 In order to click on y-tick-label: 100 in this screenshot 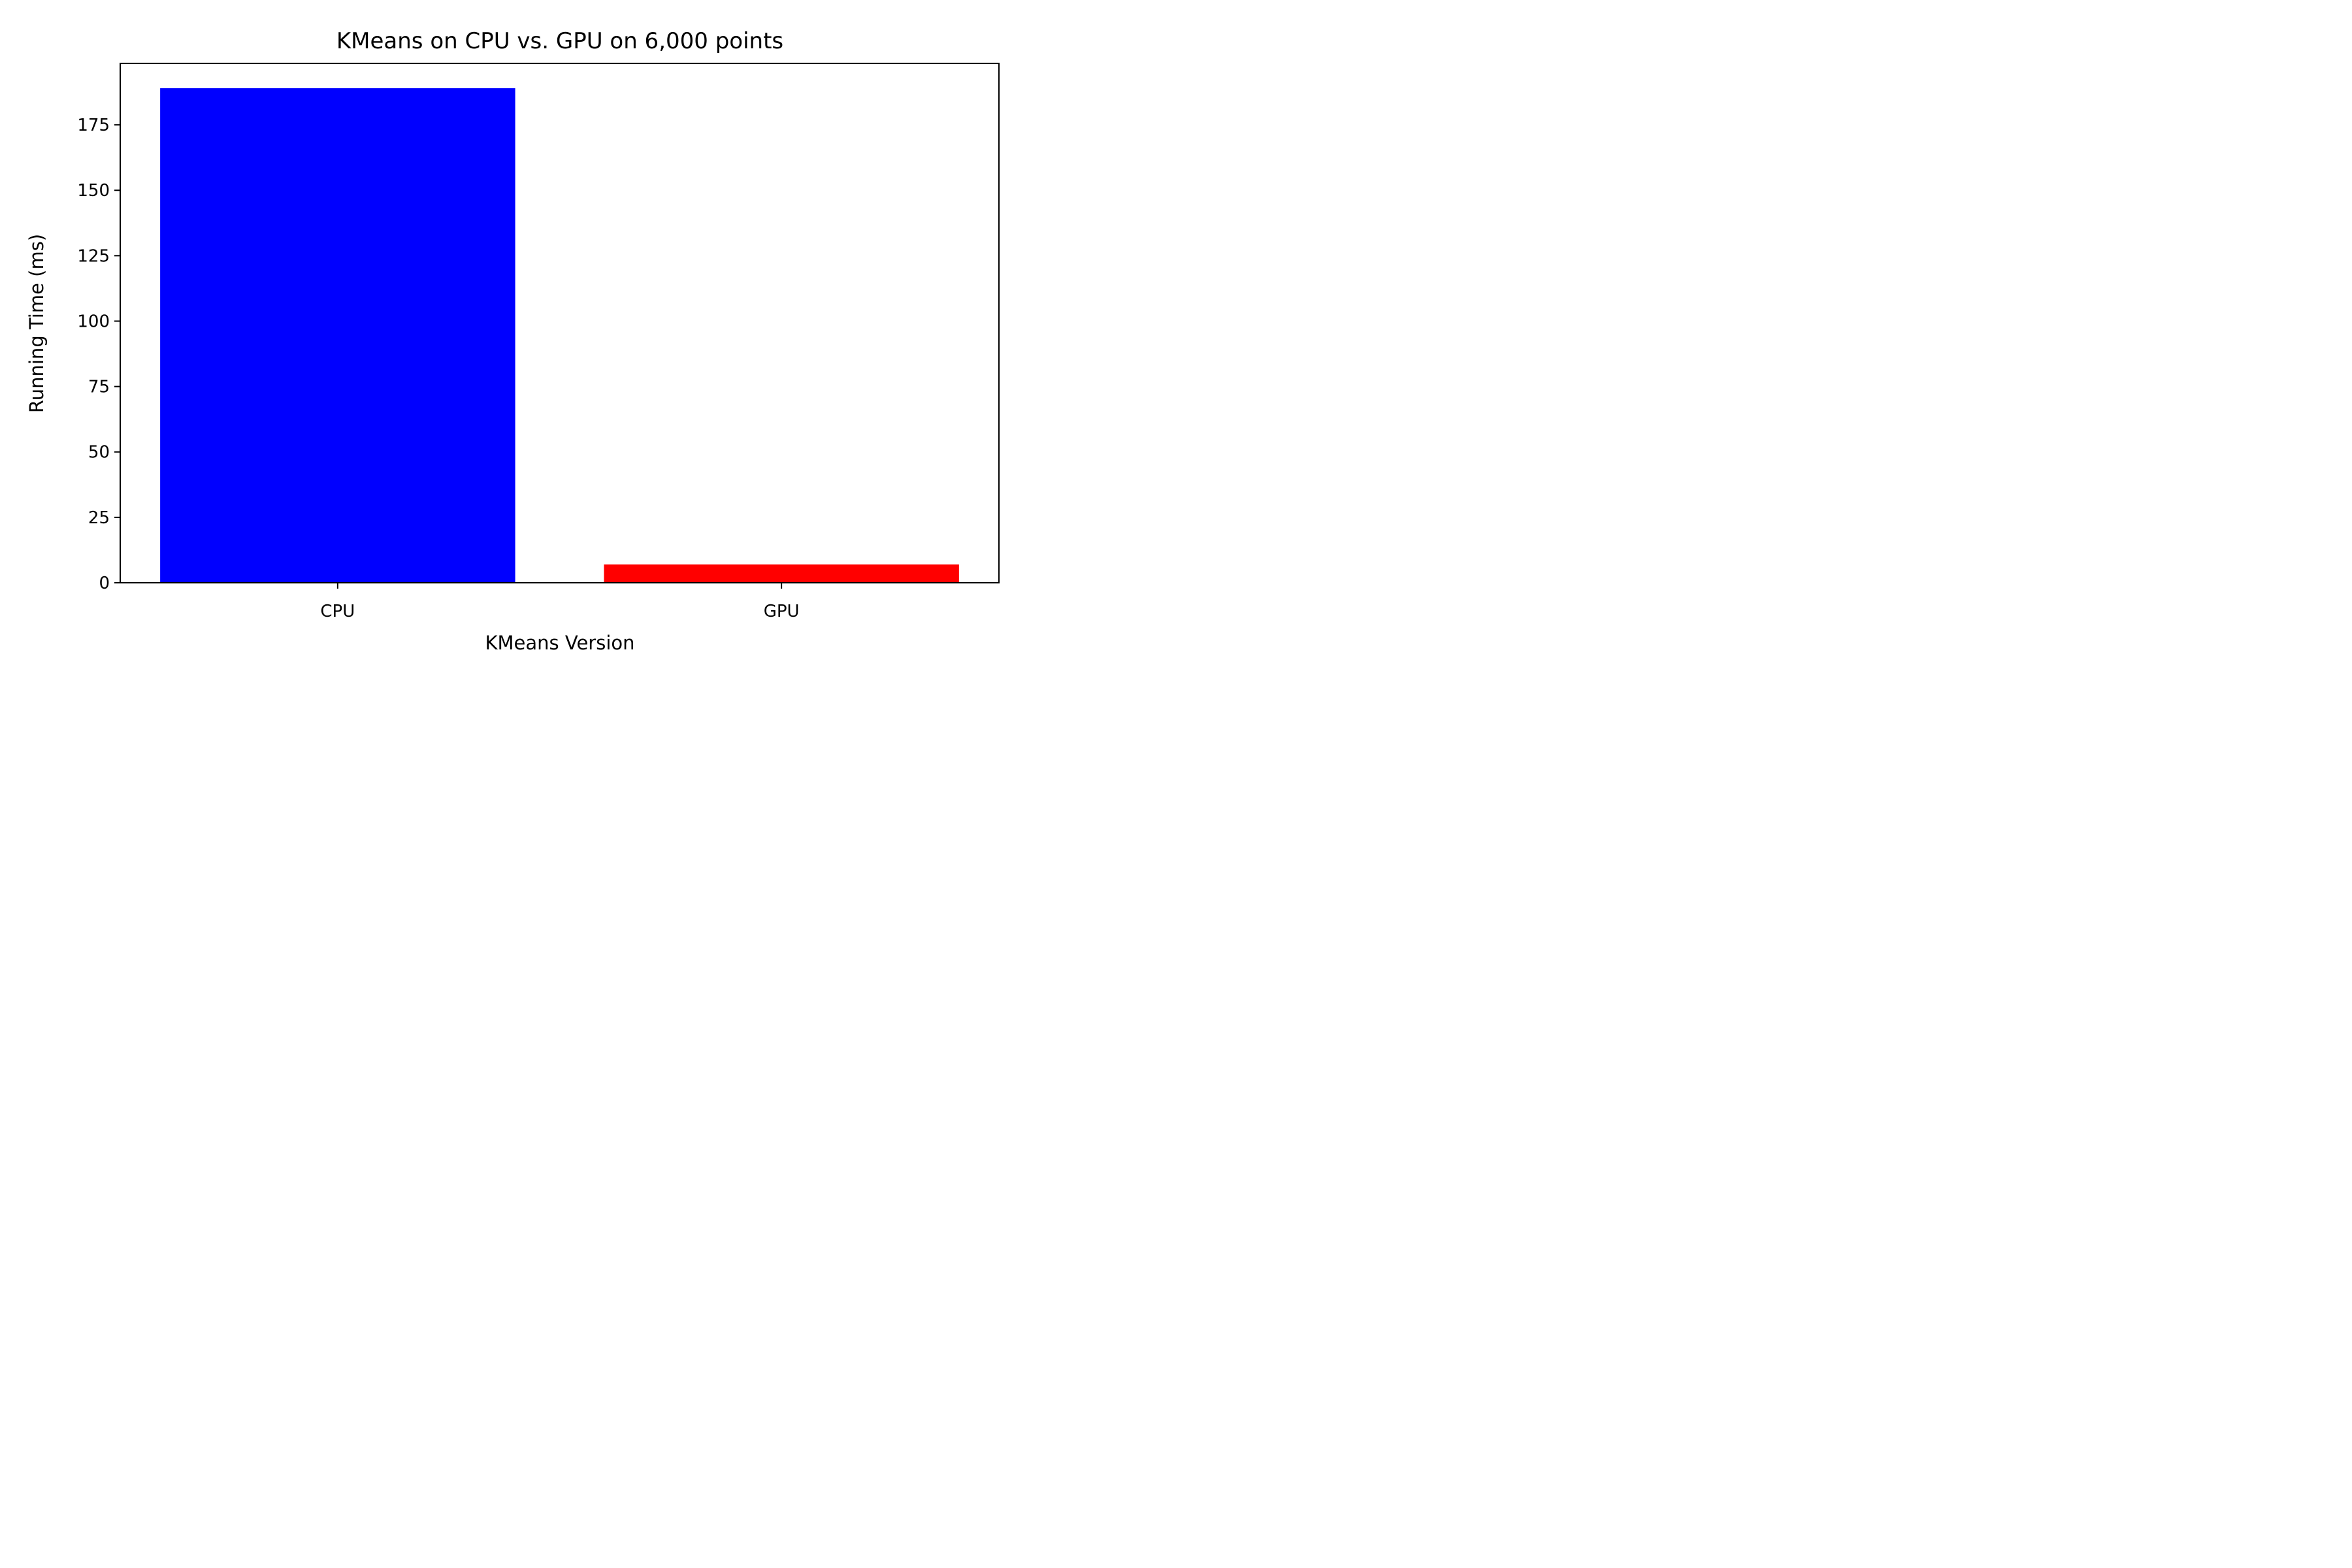, I will do `click(93, 321)`.